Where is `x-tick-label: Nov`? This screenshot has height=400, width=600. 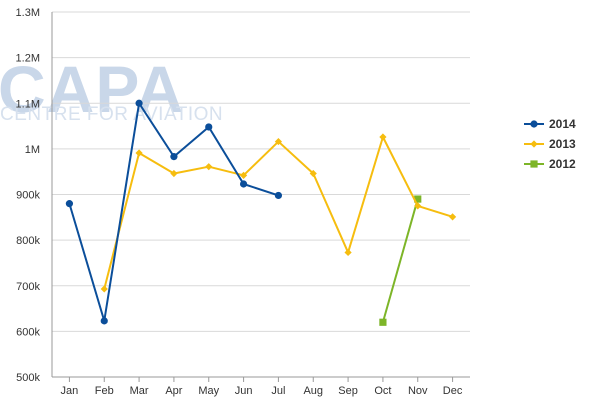
x-tick-label: Nov is located at coordinates (418, 391).